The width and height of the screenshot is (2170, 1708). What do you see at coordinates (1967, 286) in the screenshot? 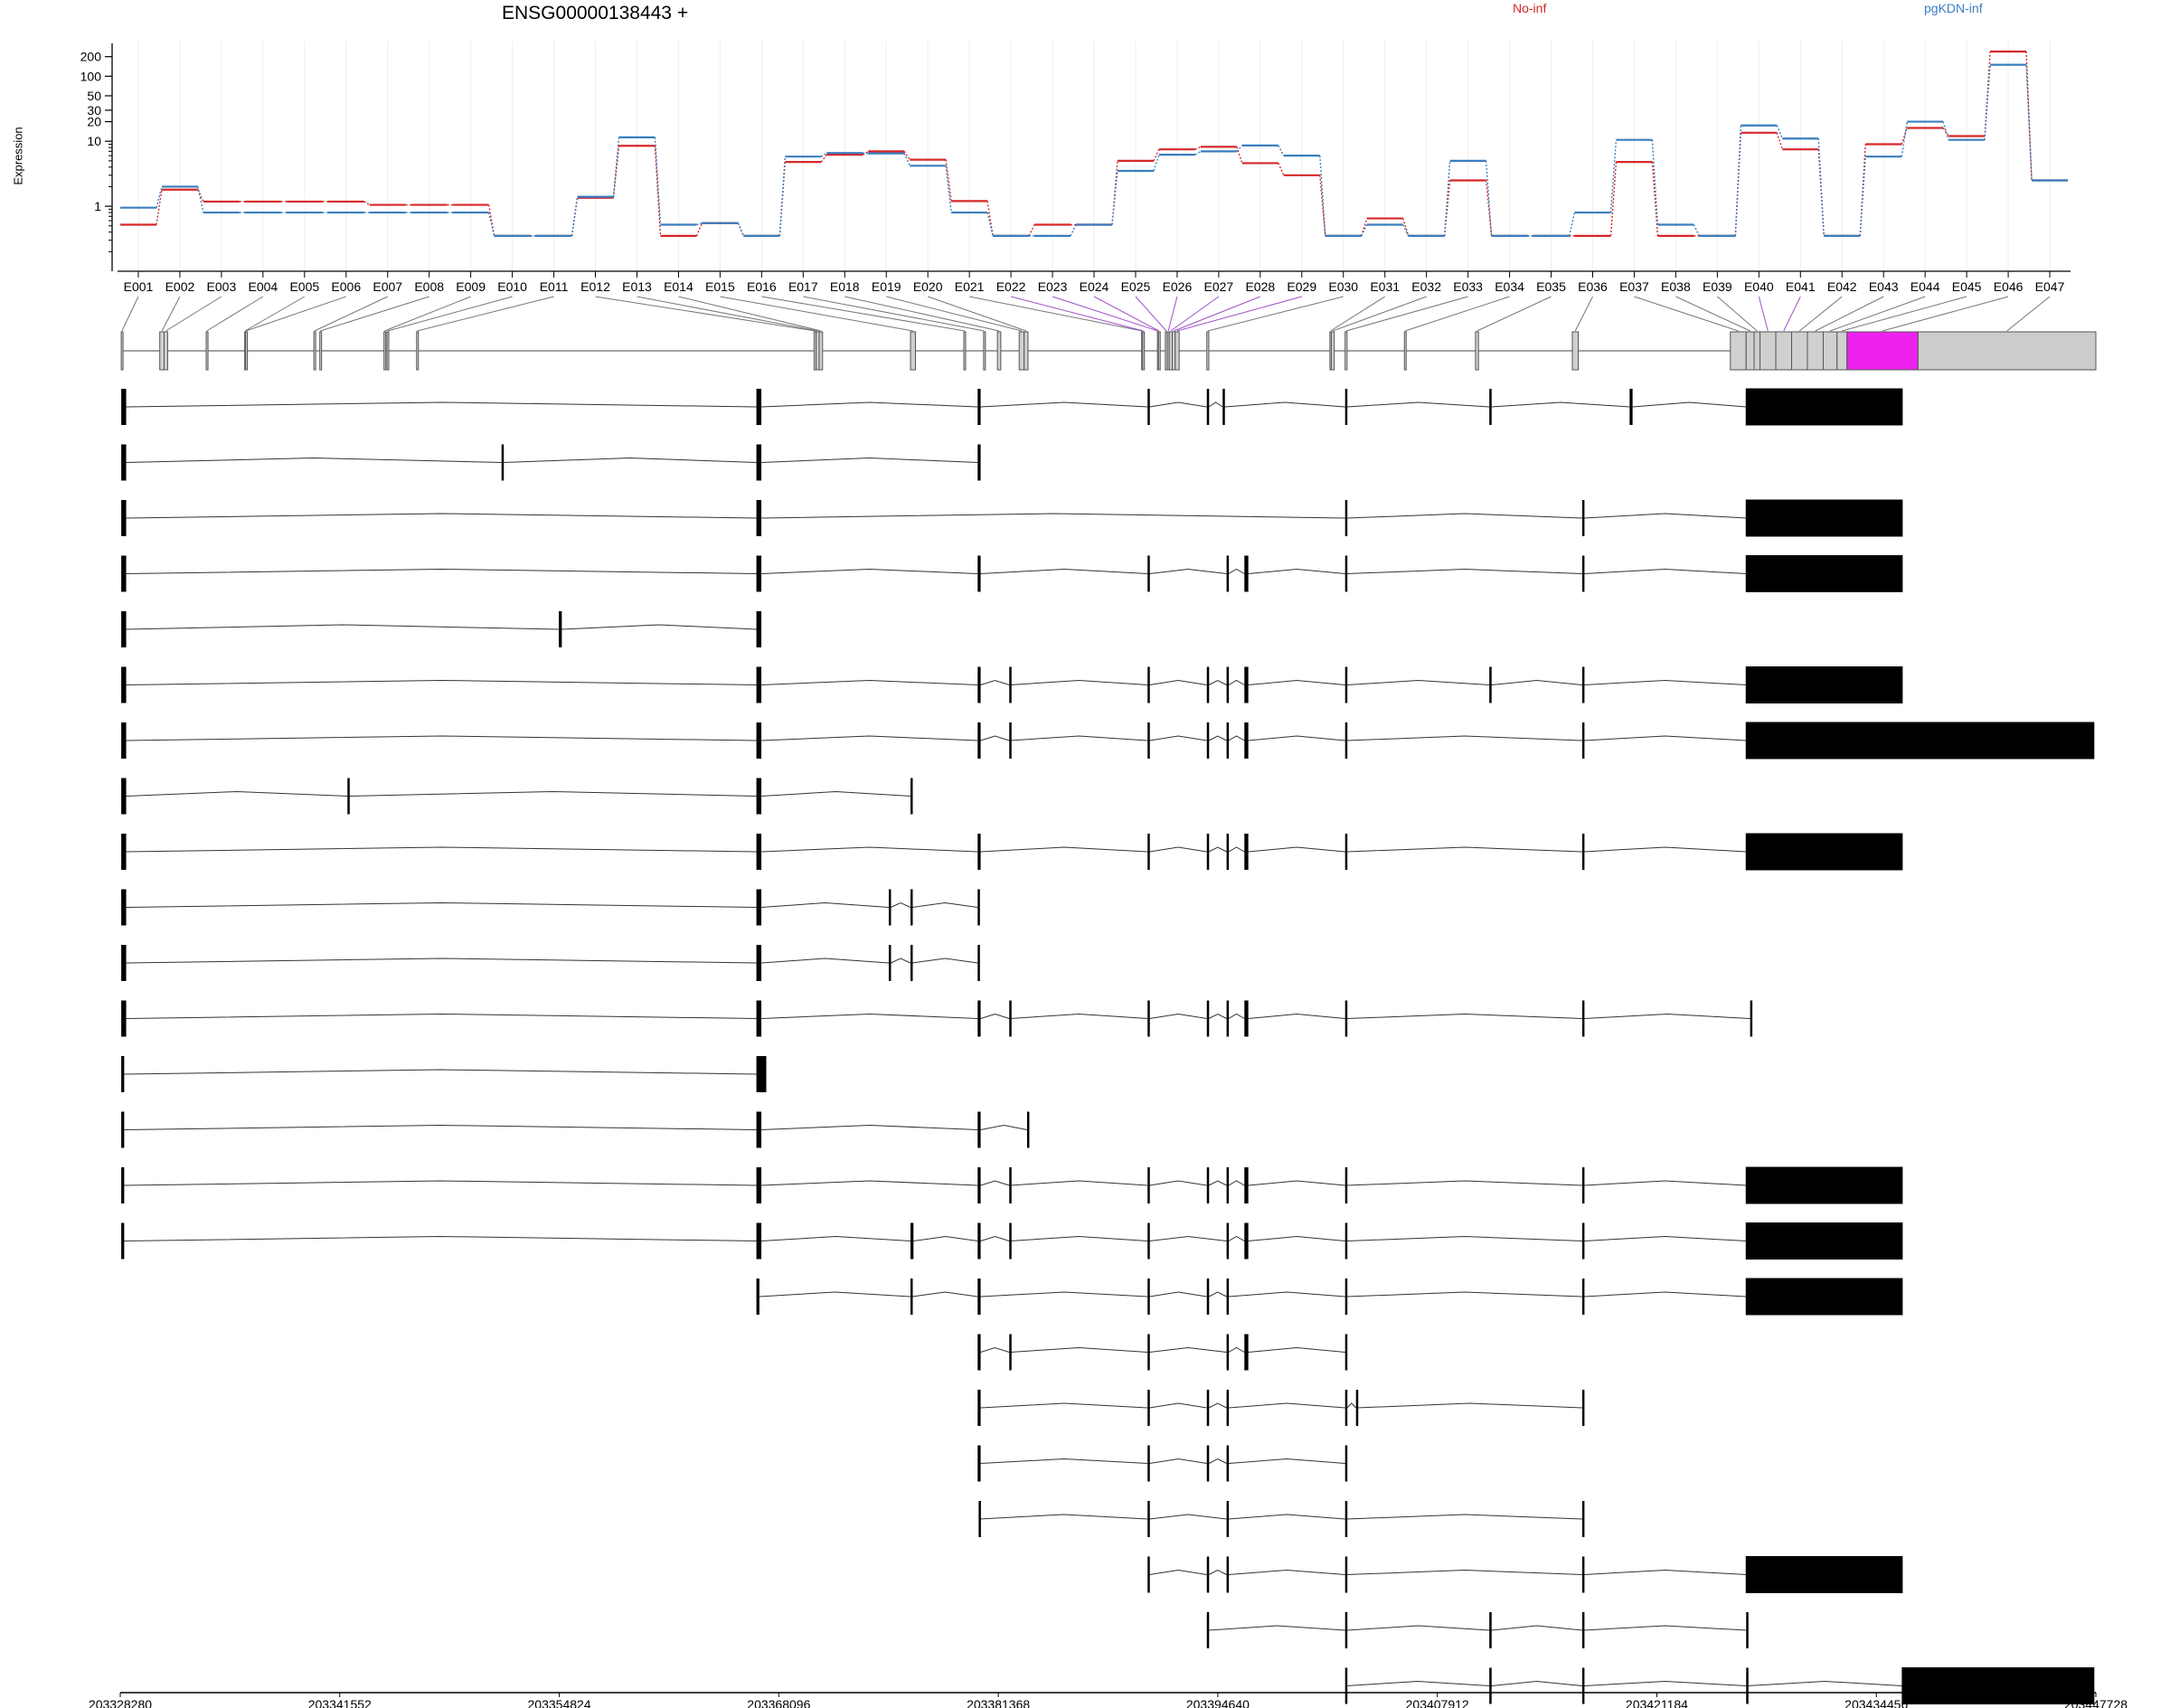
I see `x-tick-label: E045` at bounding box center [1967, 286].